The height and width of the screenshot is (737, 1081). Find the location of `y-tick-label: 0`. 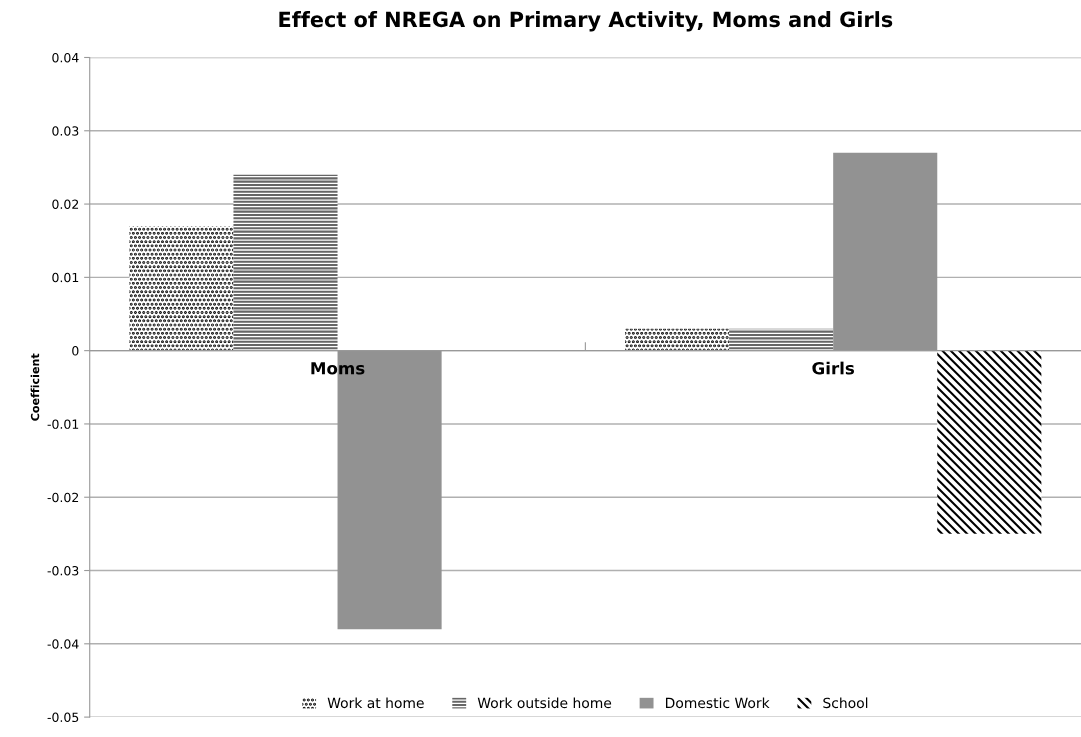

y-tick-label: 0 is located at coordinates (75, 351).